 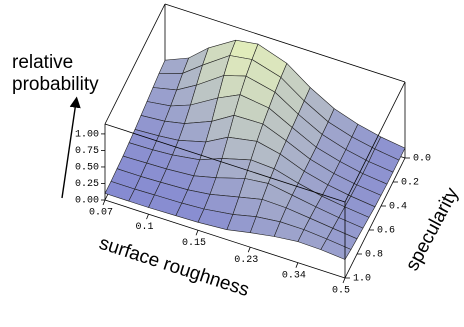 What do you see at coordinates (87, 201) in the screenshot?
I see `z-tick-label: 0.00` at bounding box center [87, 201].